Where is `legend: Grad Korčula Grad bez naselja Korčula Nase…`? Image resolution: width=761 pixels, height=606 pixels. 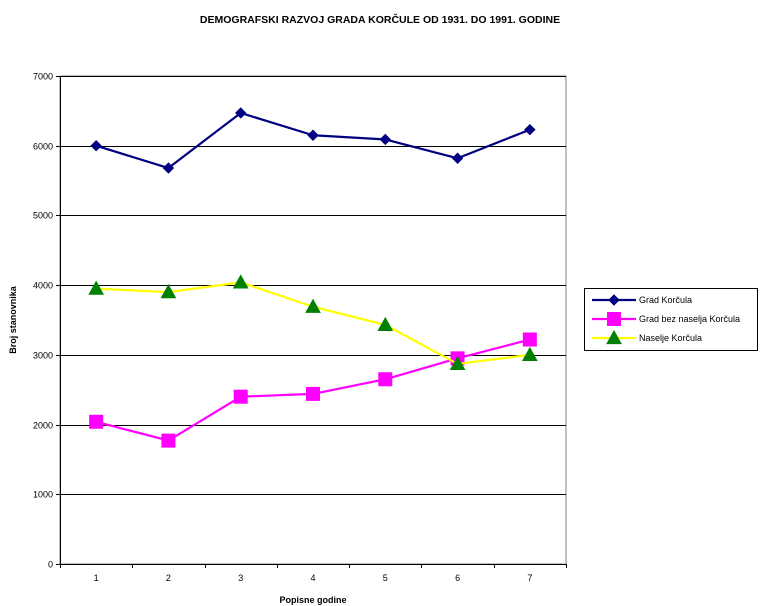 legend: Grad Korčula Grad bez naselja Korčula Nase… is located at coordinates (671, 319).